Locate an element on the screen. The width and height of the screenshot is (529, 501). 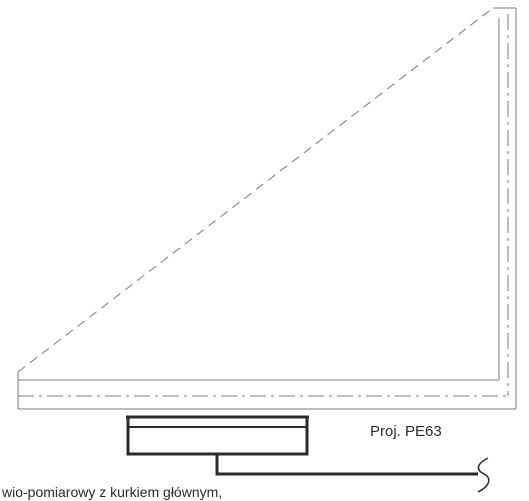
gas-pipe is located at coordinates (346, 465).